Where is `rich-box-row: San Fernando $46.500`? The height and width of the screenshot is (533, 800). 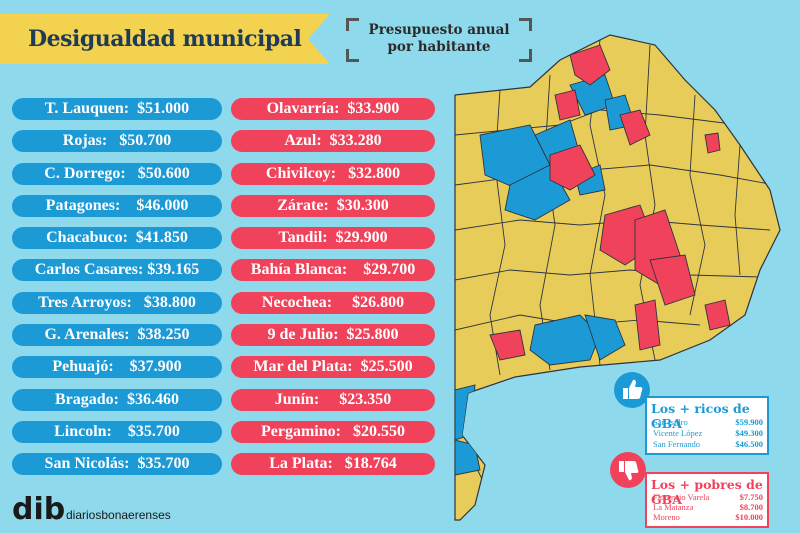 rich-box-row: San Fernando $46.500 is located at coordinates (708, 444).